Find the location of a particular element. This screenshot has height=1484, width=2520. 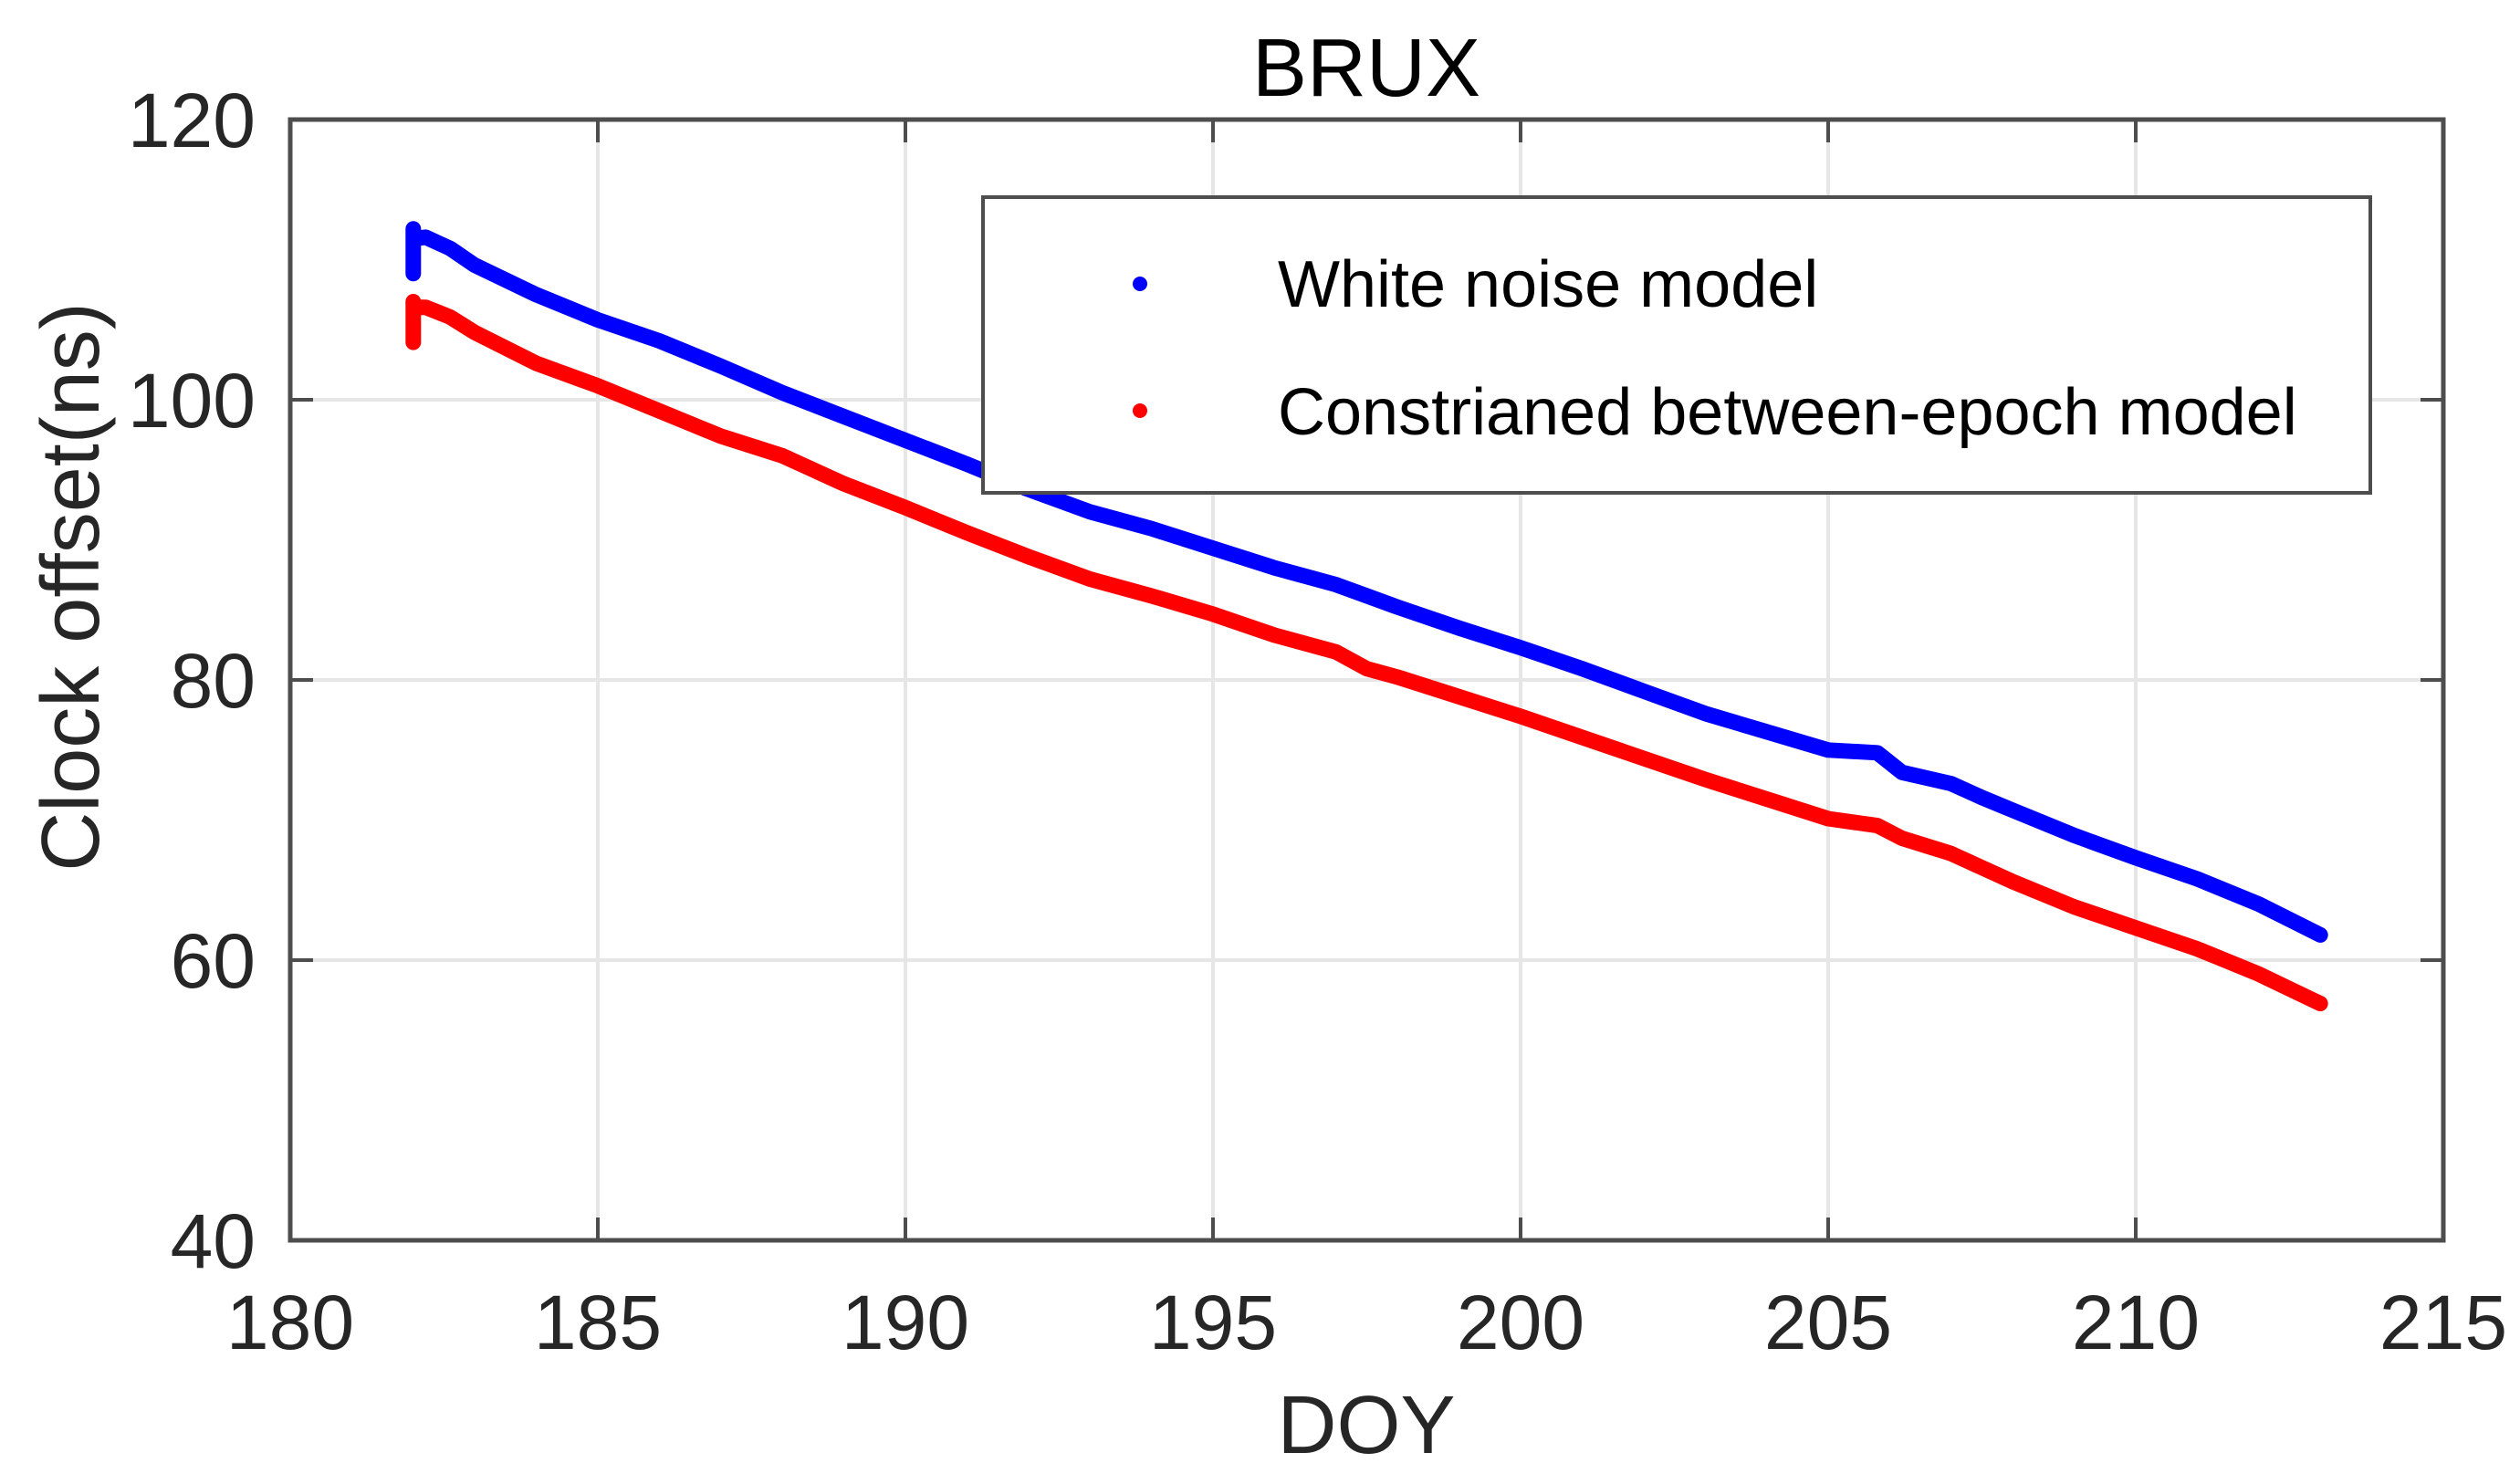

legend-marker-white-noise-icon is located at coordinates (1140, 284).